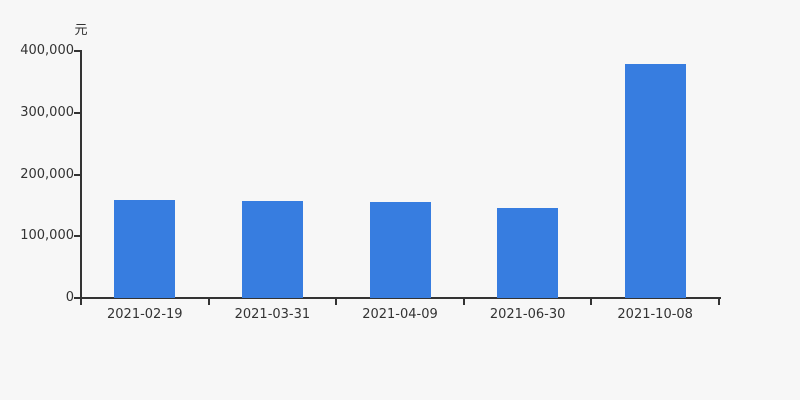 The width and height of the screenshot is (800, 400). Describe the element at coordinates (145, 314) in the screenshot. I see `x-axis-tick-label: 2021-02-19` at that location.